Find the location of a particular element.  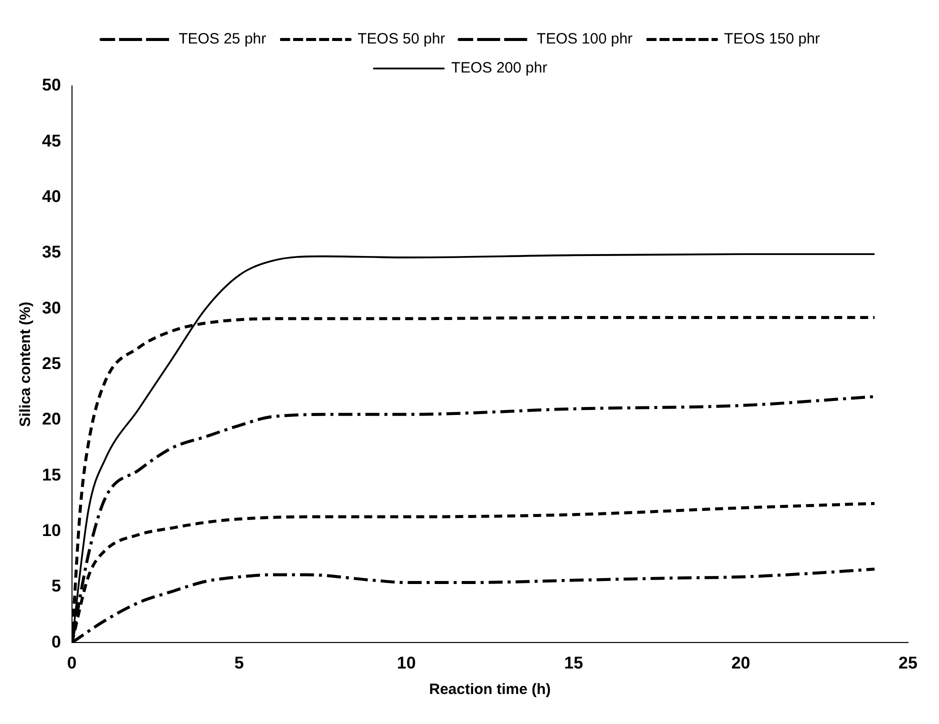

y-tick-label: 10 is located at coordinates (51, 530).